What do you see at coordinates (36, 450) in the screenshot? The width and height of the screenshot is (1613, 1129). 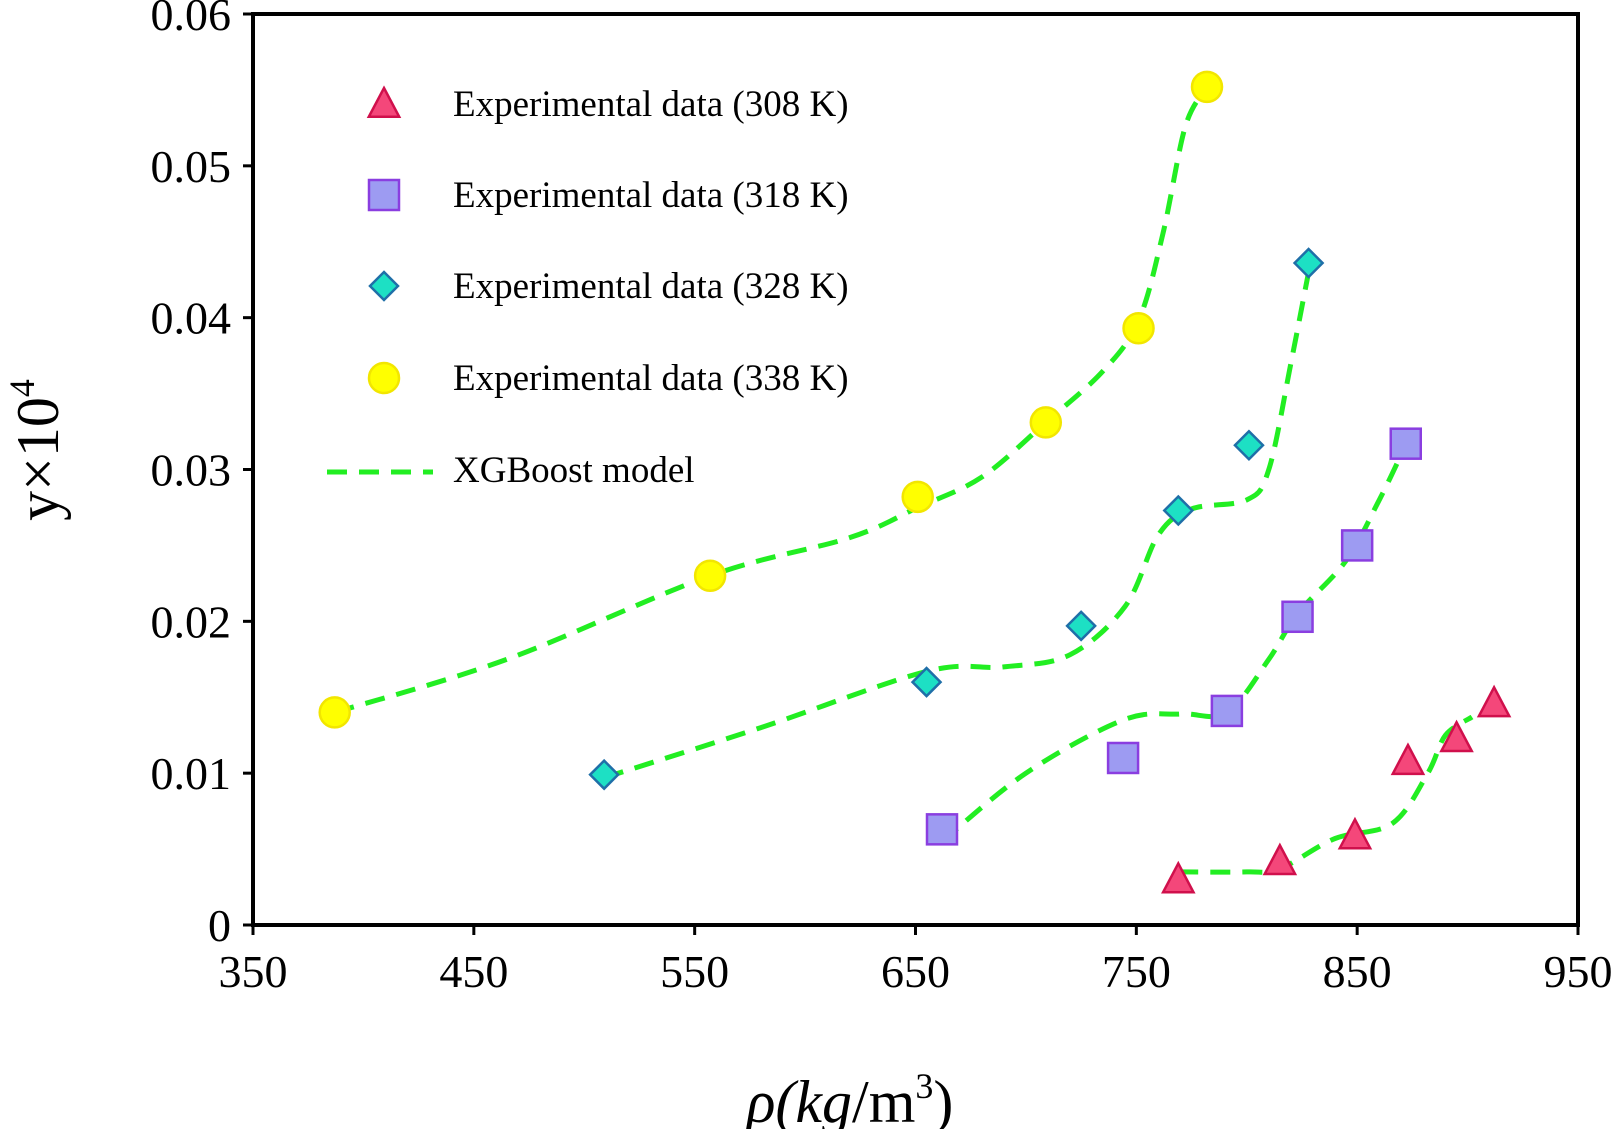 I see `y-axis-title: y×104` at bounding box center [36, 450].